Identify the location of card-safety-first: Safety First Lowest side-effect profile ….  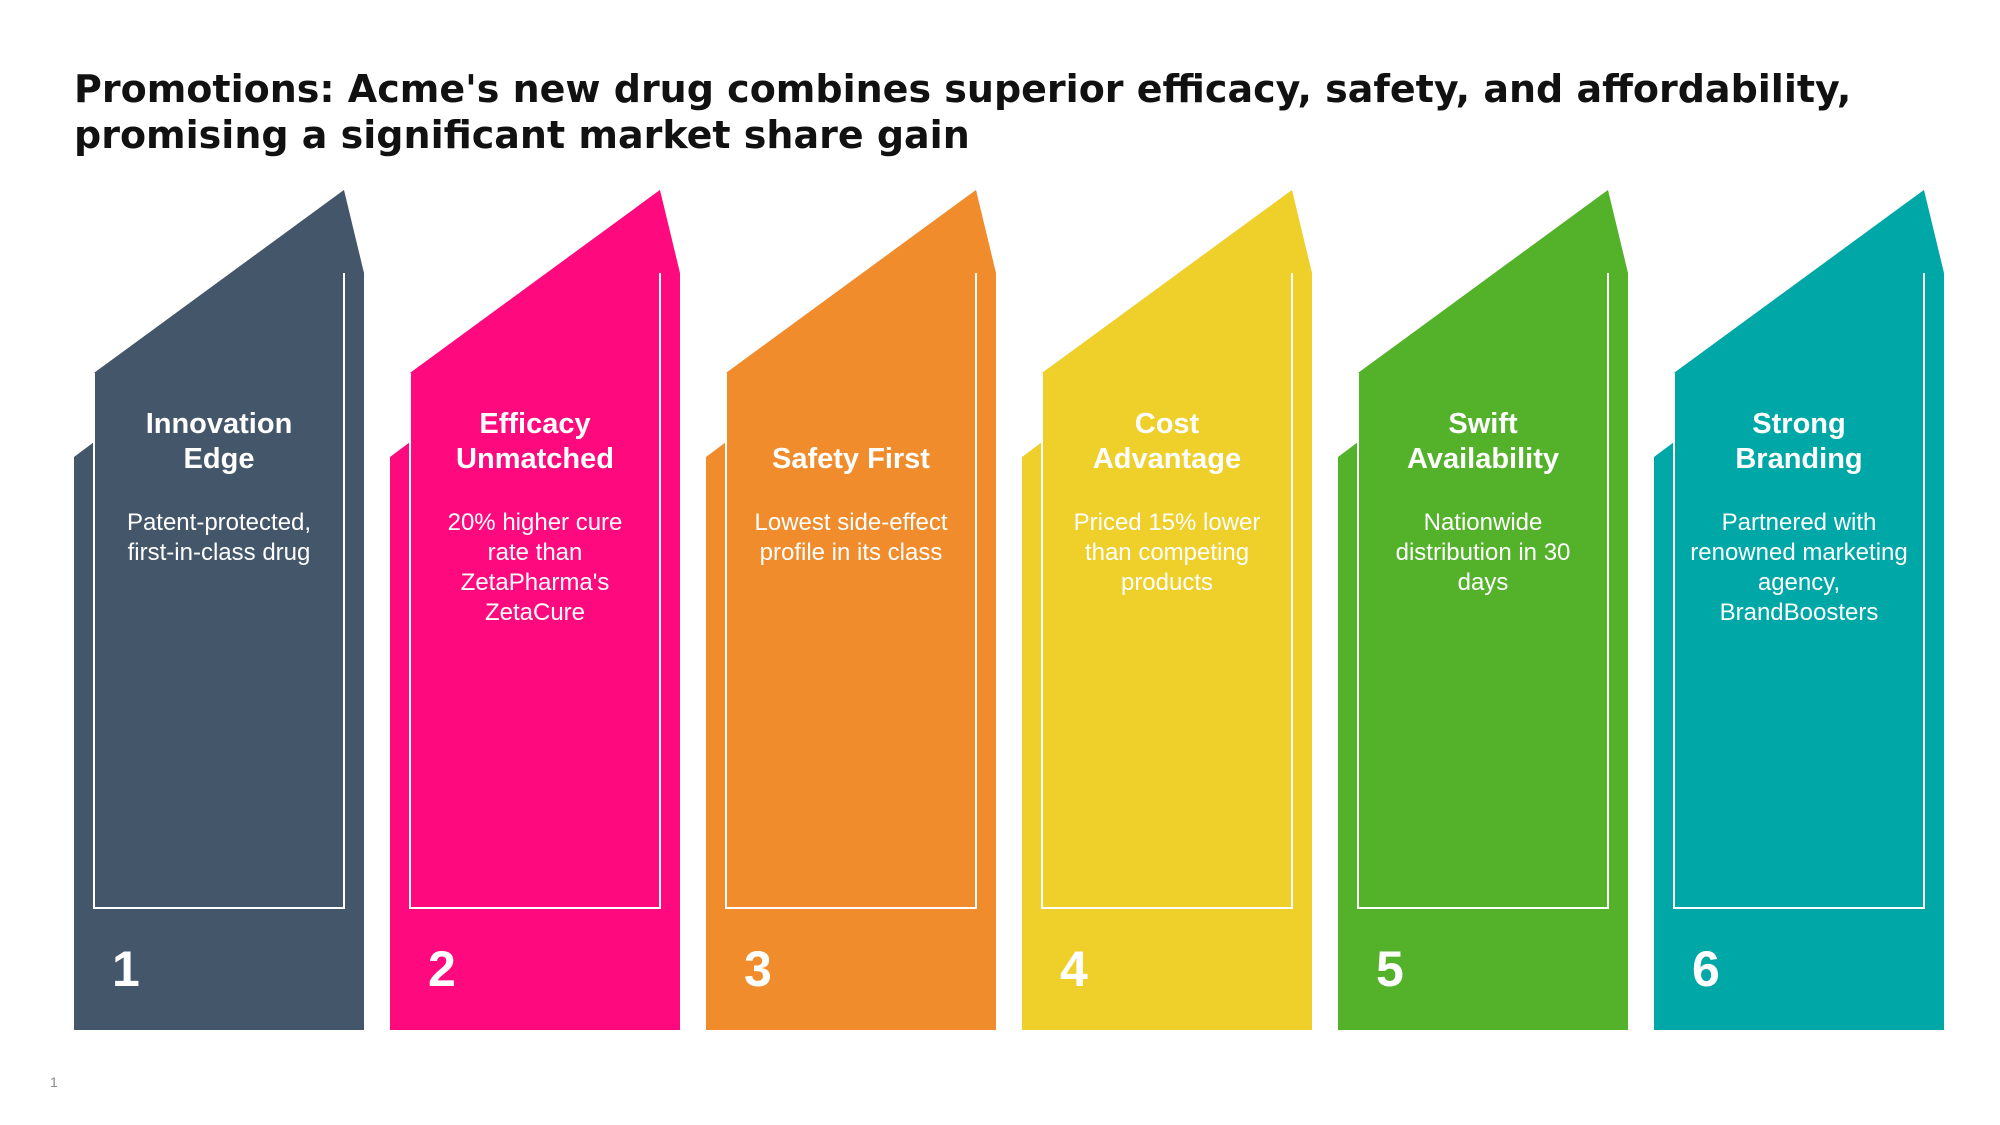
(851, 610).